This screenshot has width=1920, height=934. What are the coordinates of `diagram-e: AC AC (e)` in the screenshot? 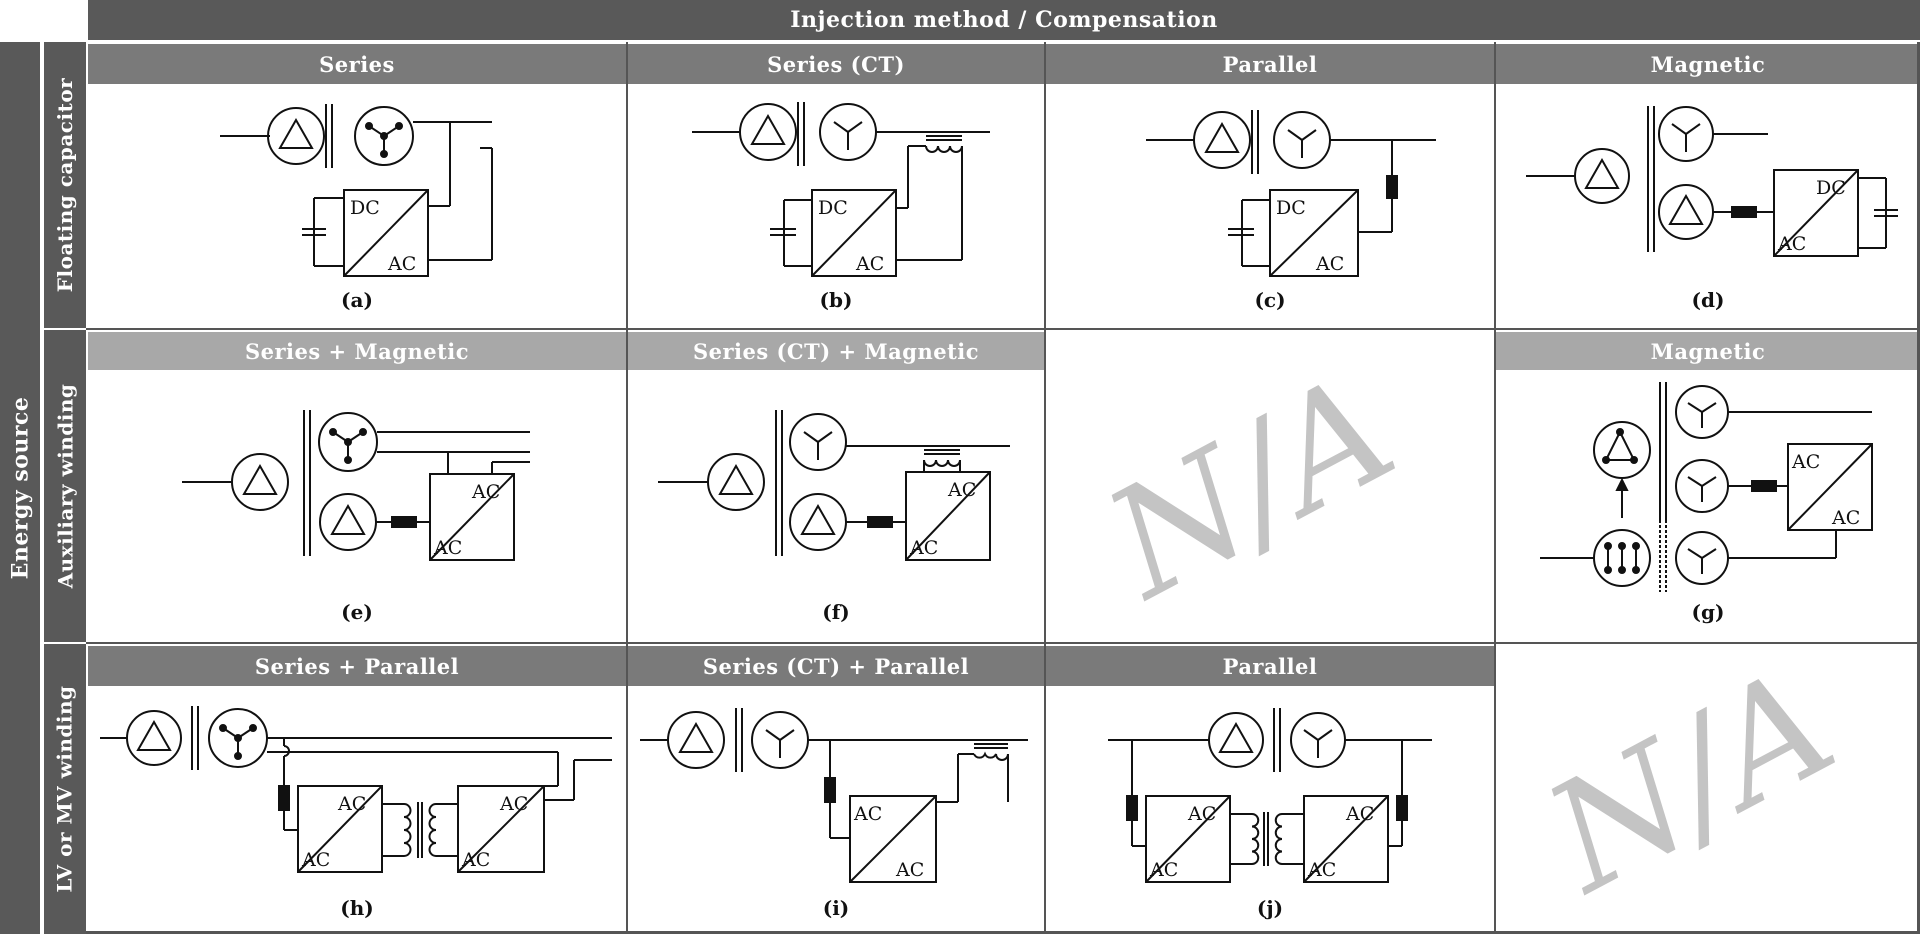 It's located at (357, 506).